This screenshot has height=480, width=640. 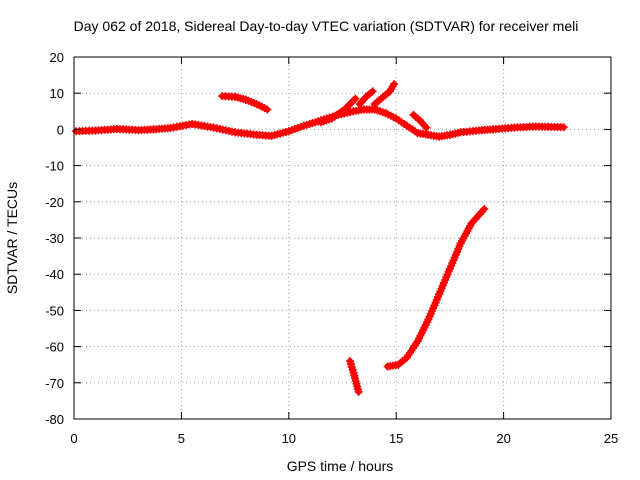 What do you see at coordinates (54, 310) in the screenshot?
I see `y-tick-label: -50` at bounding box center [54, 310].